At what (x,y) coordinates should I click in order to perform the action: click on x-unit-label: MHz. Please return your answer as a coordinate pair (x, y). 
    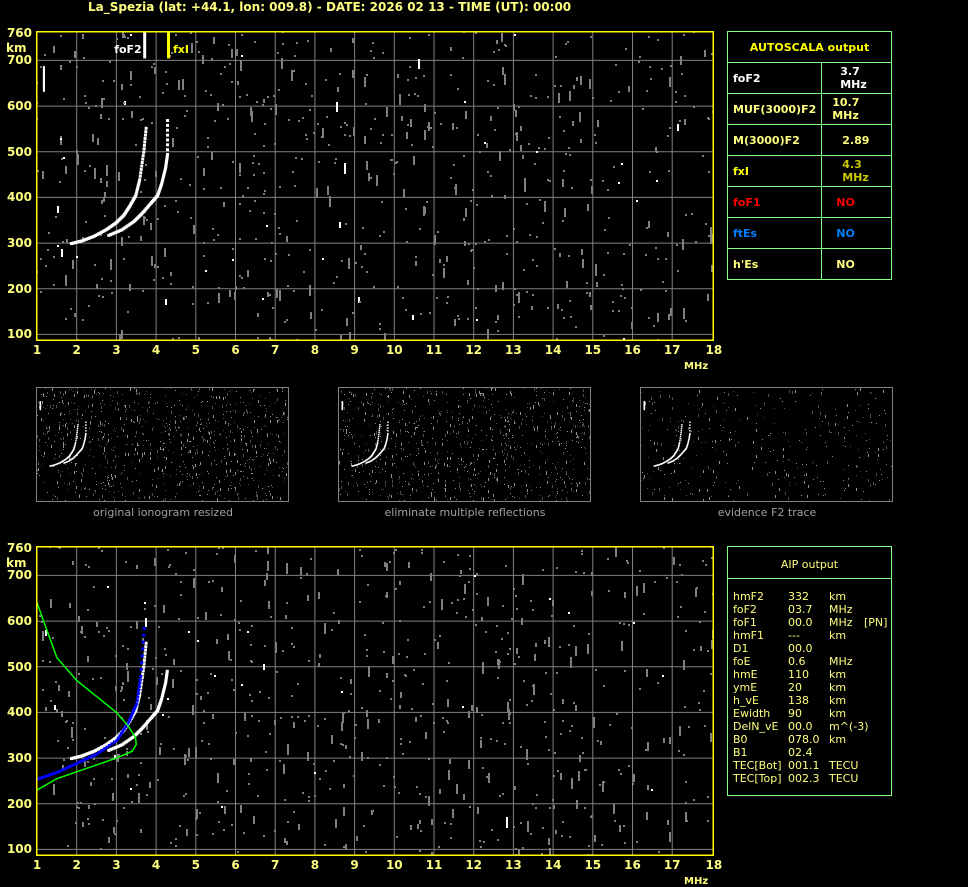
    Looking at the image, I should click on (696, 366).